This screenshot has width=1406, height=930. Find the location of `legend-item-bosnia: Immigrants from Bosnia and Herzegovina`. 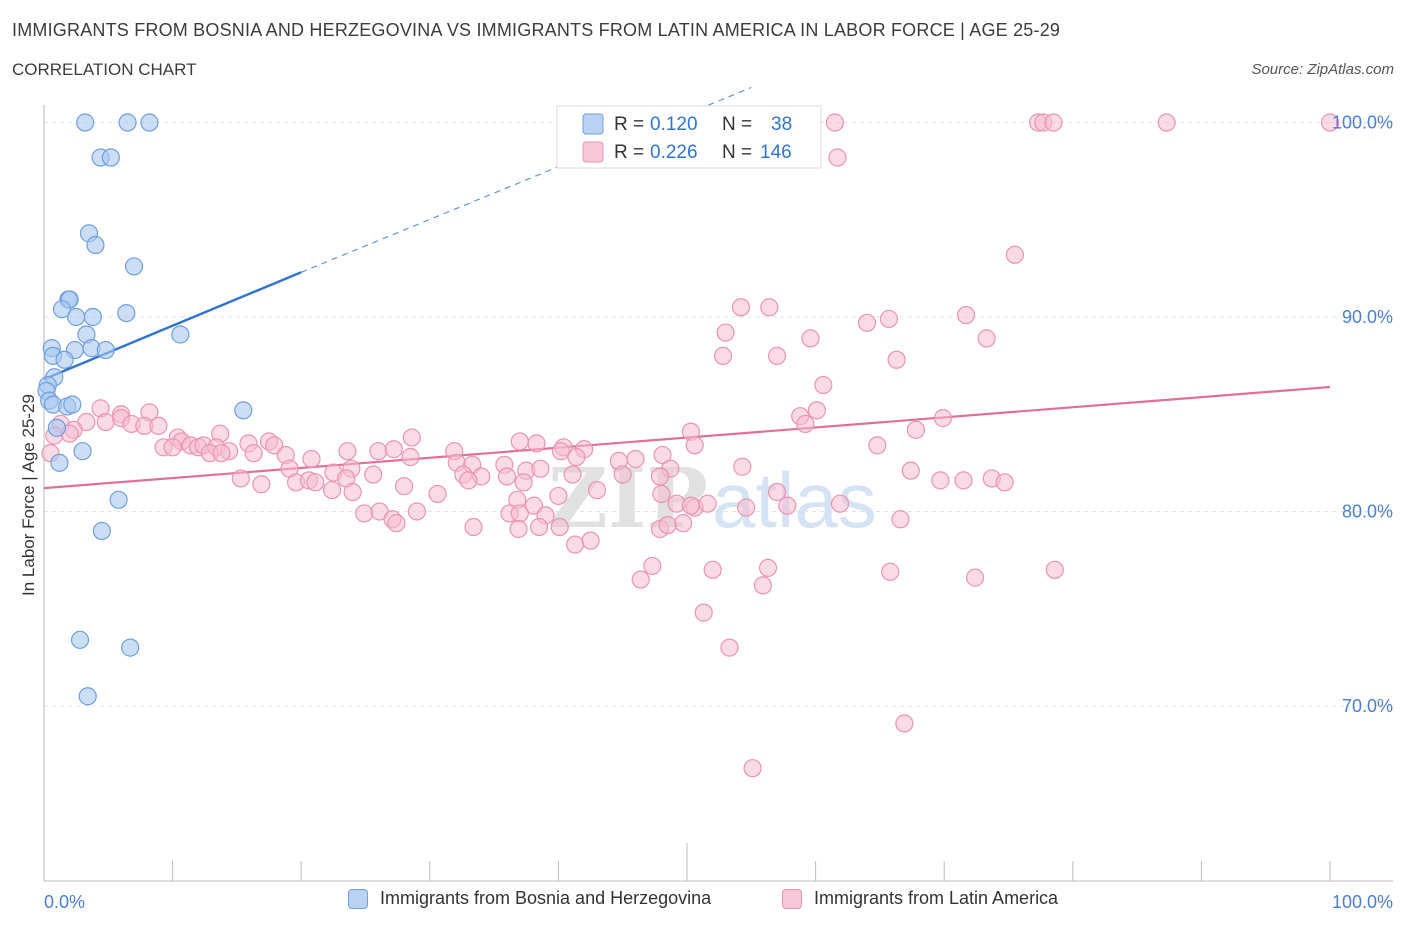

legend-item-bosnia: Immigrants from Bosnia and Herzegovina is located at coordinates (529, 898).